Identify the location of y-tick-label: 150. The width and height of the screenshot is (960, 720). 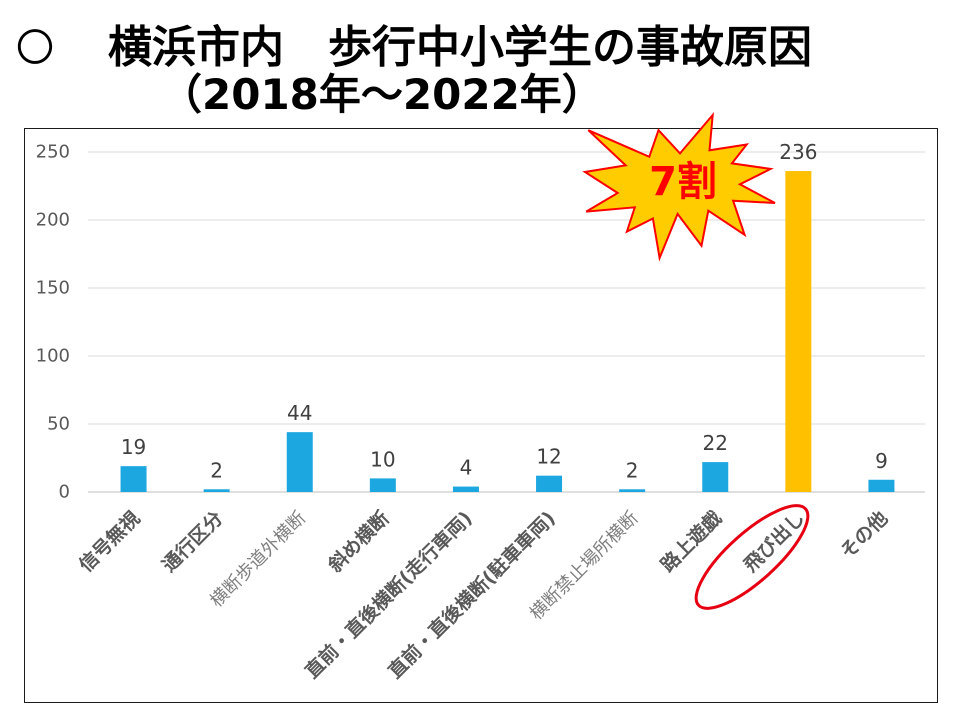
(53, 288).